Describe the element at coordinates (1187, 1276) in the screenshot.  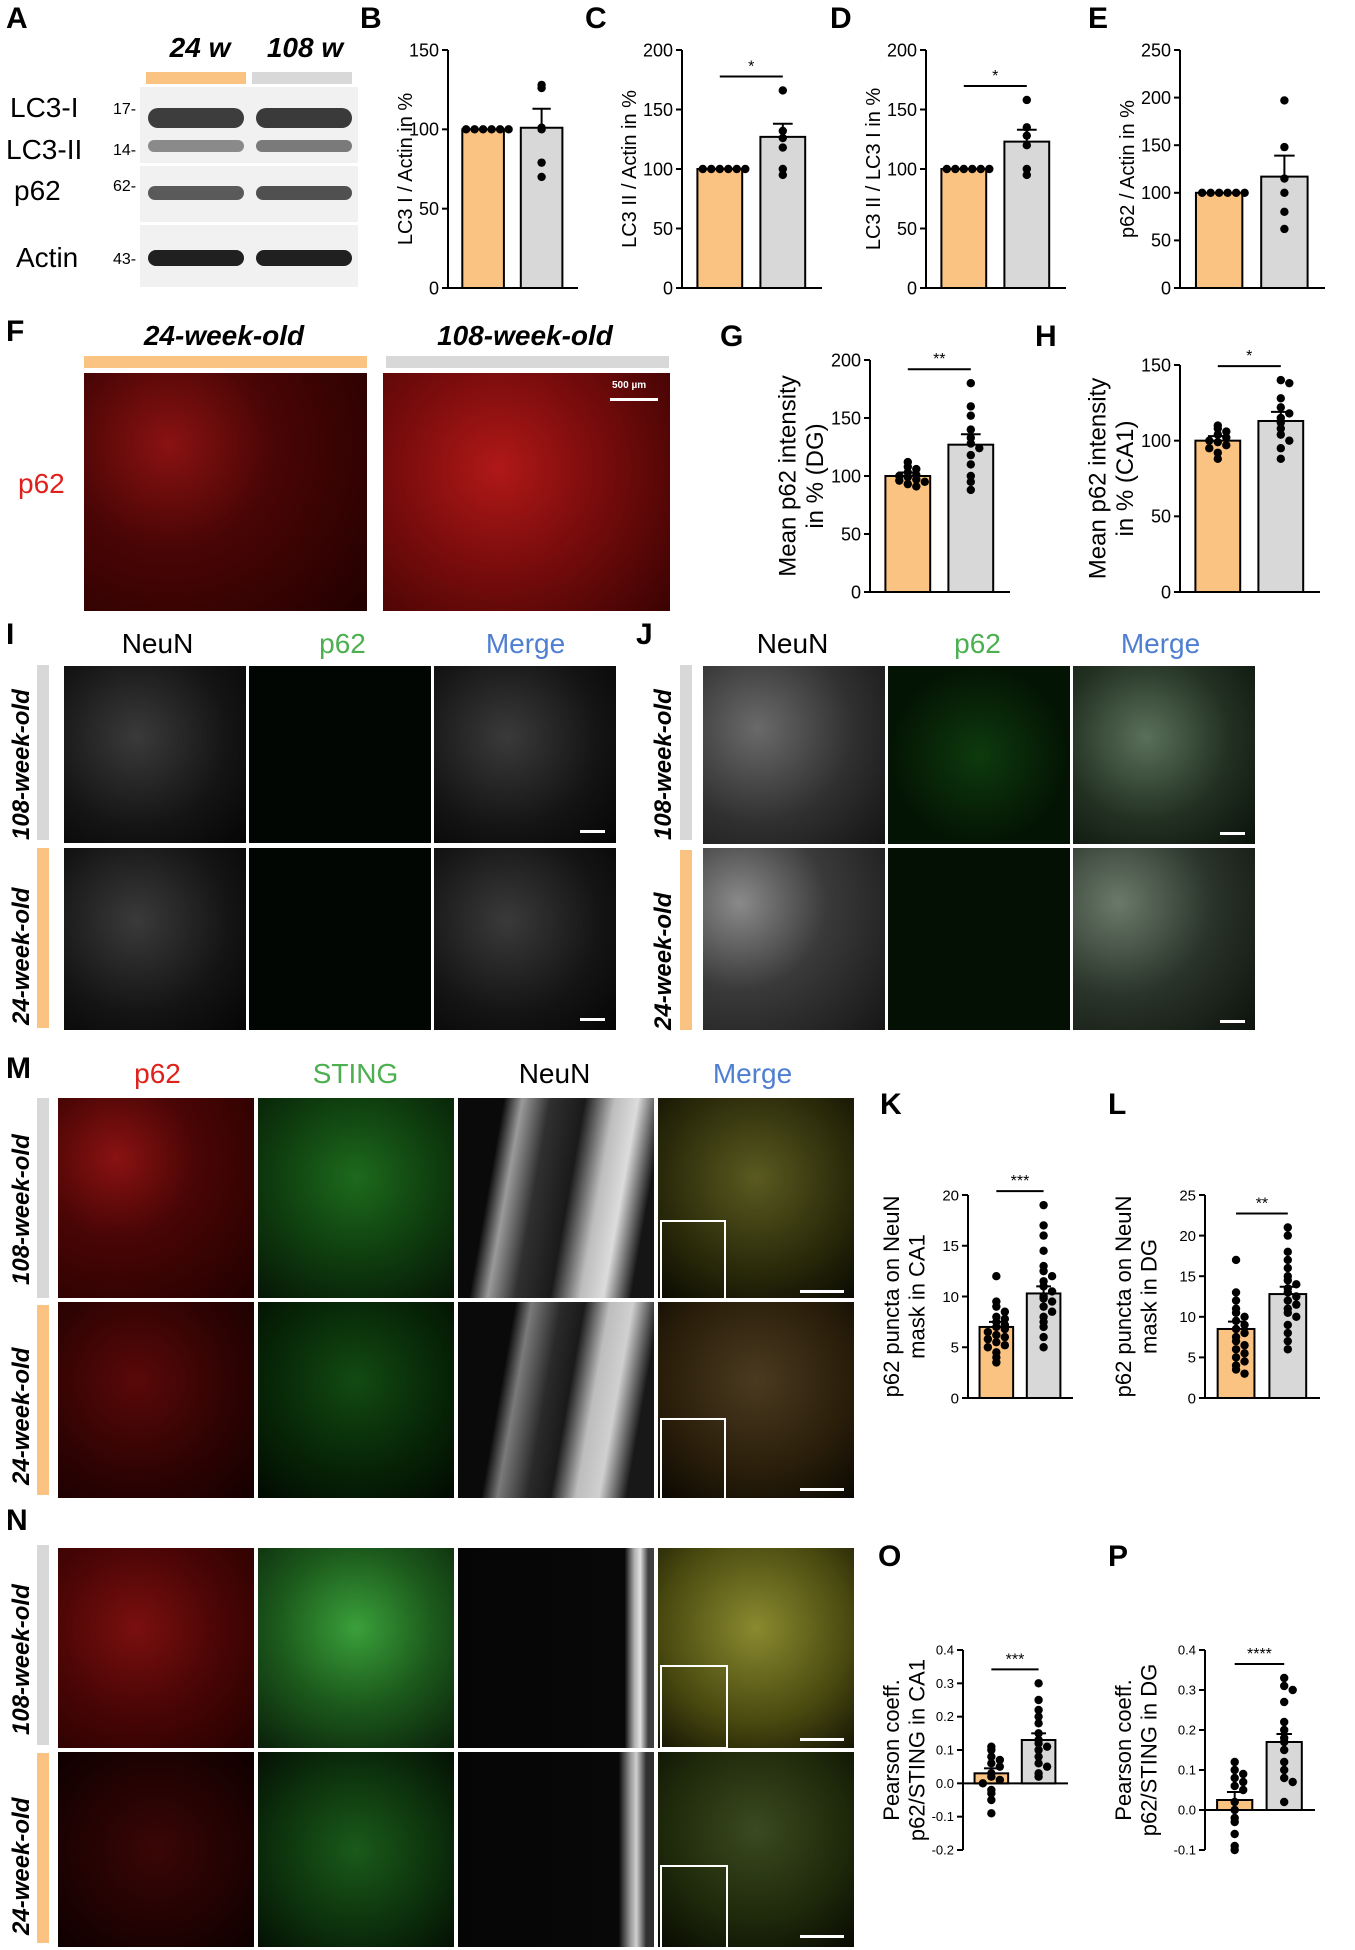
I see `y-tick-label: 15` at that location.